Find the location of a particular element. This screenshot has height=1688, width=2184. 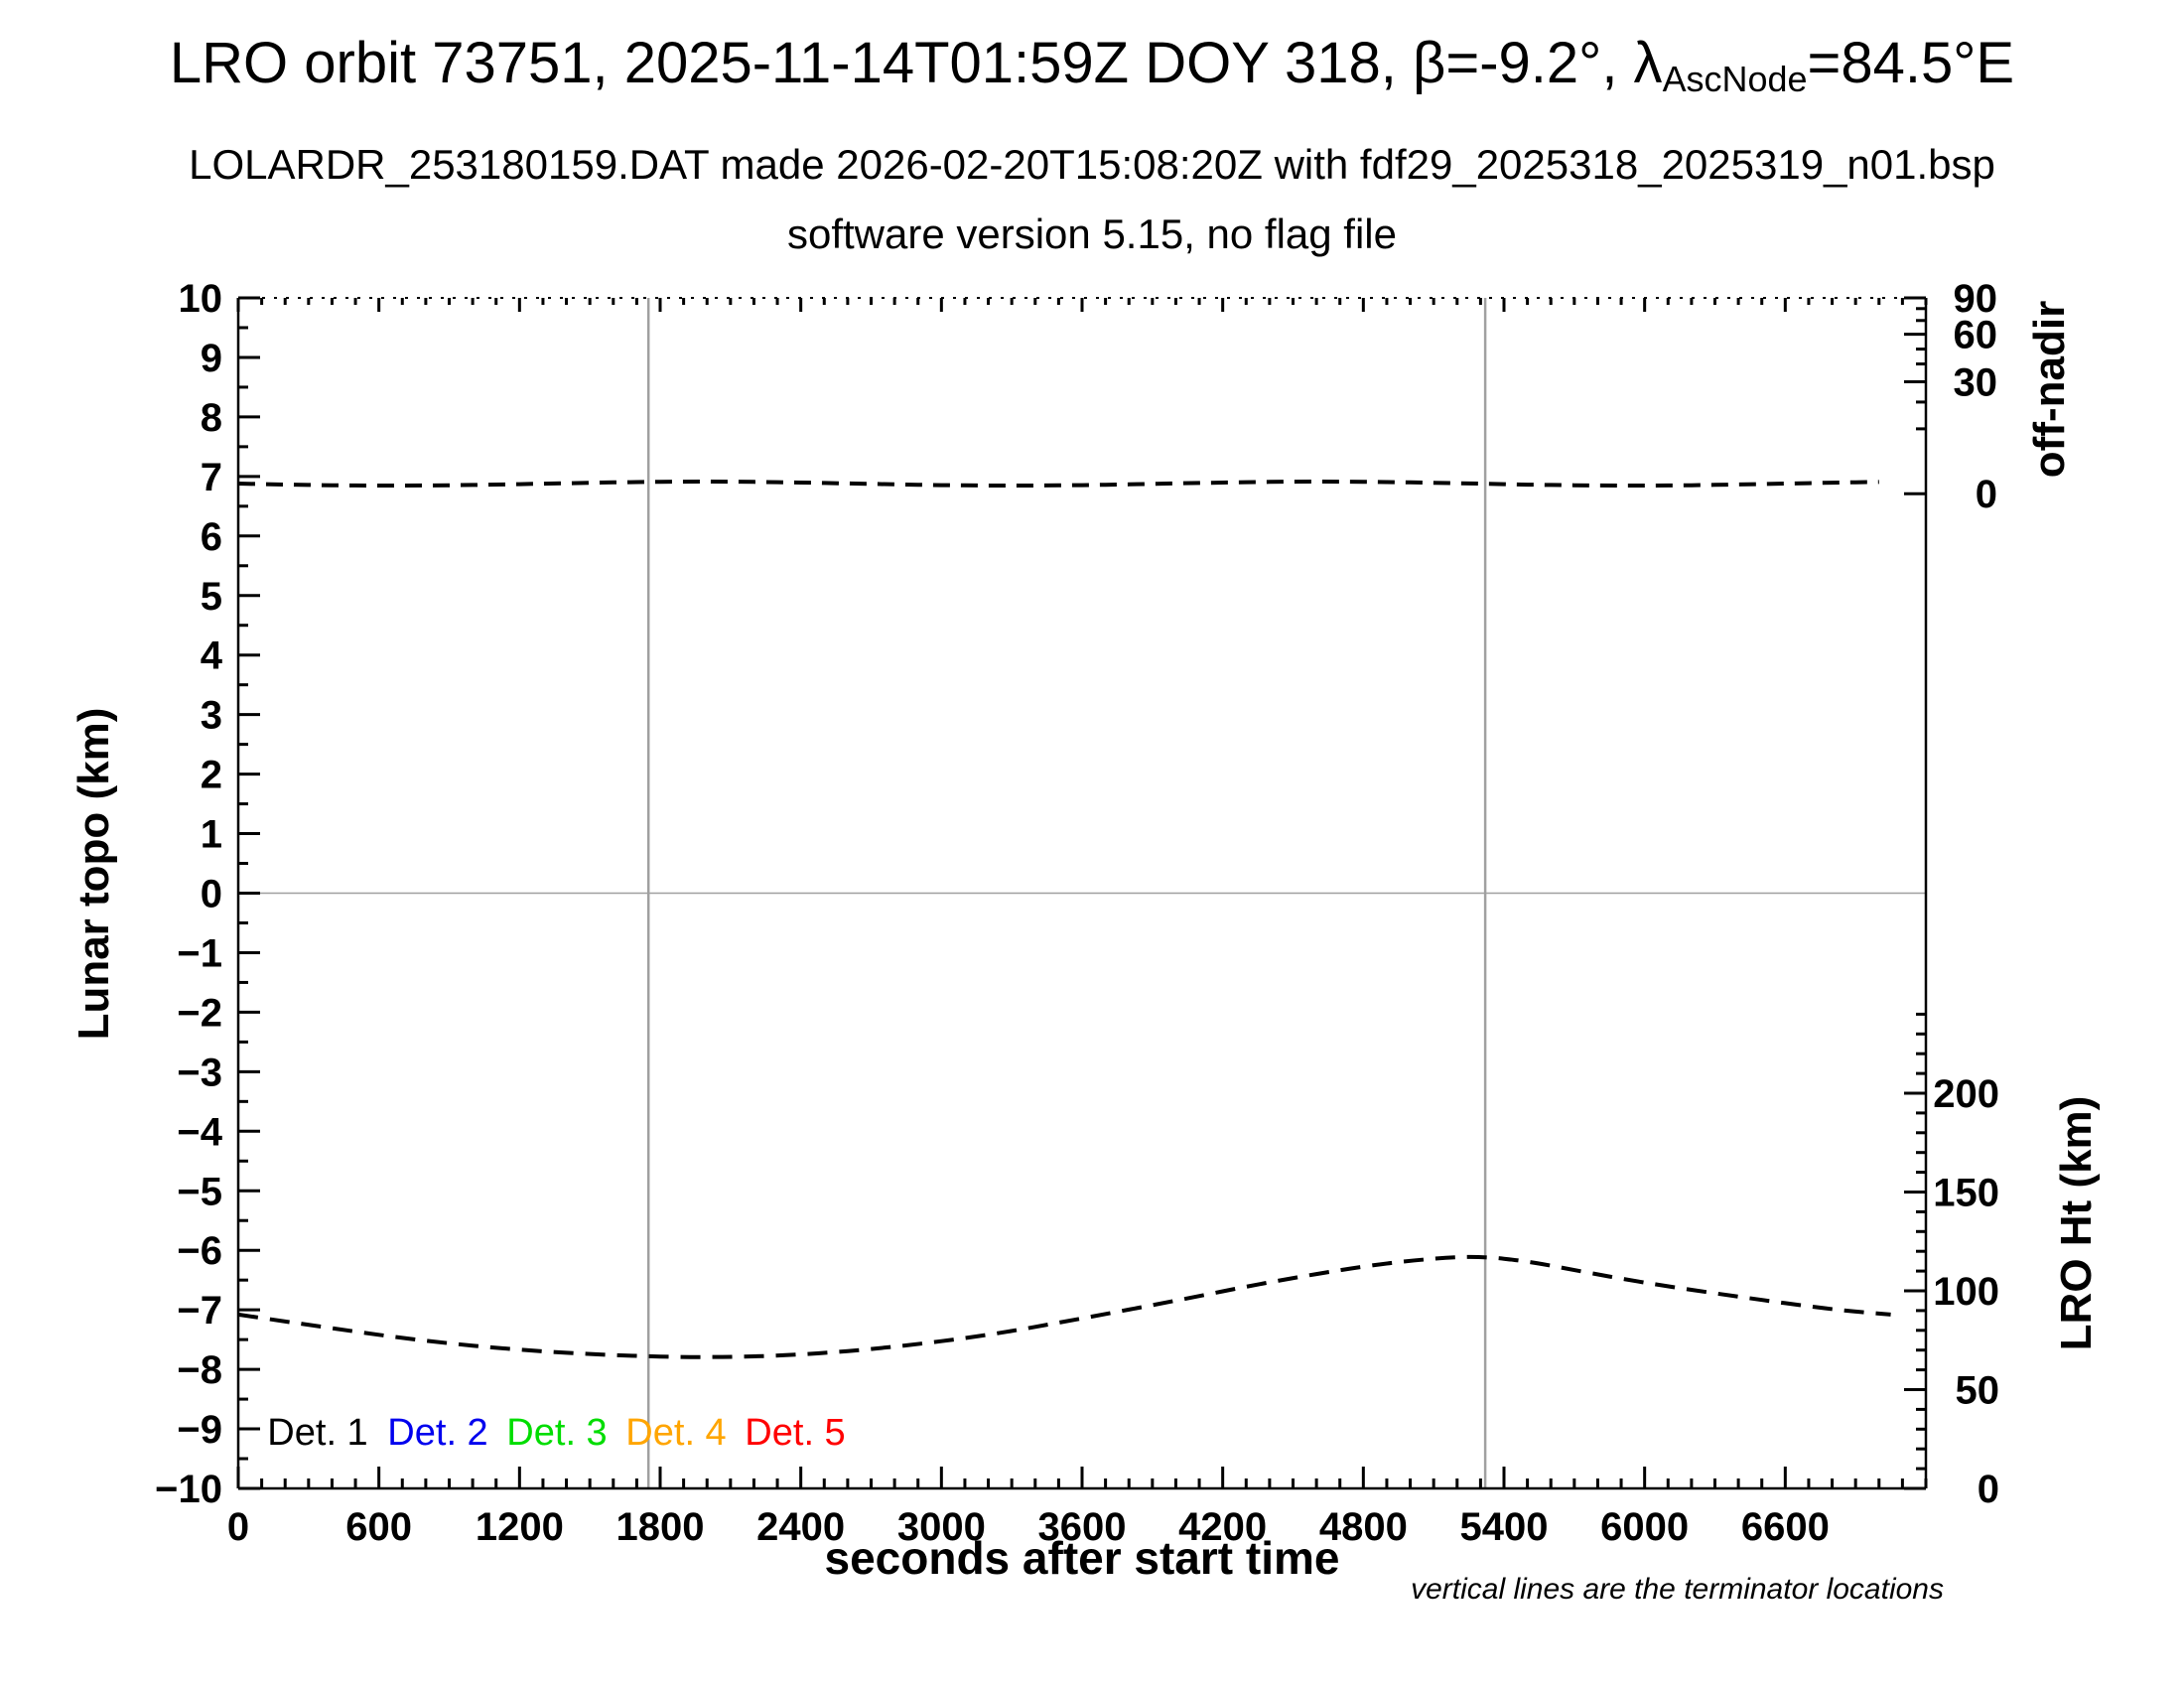

lro-ht-tick-label: 200 is located at coordinates (1966, 1094).